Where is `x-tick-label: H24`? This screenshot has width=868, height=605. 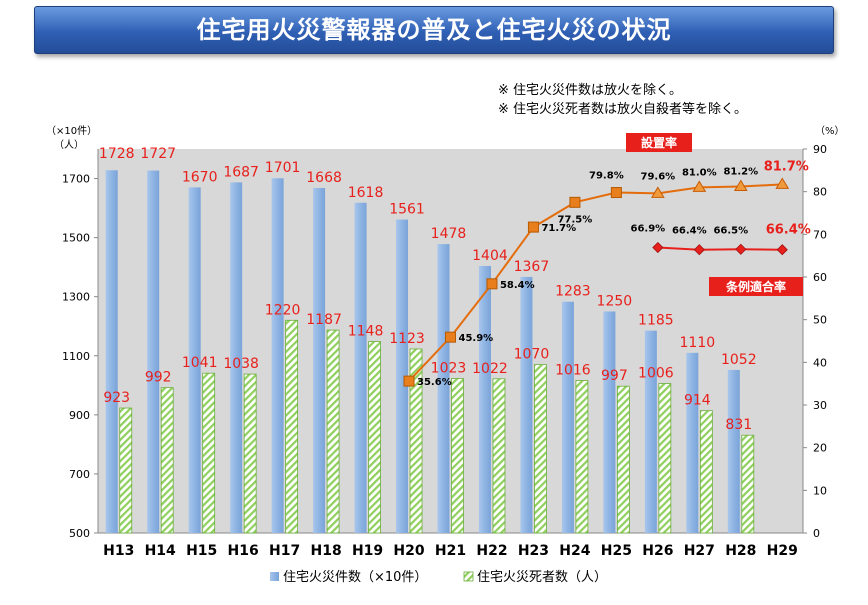 x-tick-label: H24 is located at coordinates (574, 551).